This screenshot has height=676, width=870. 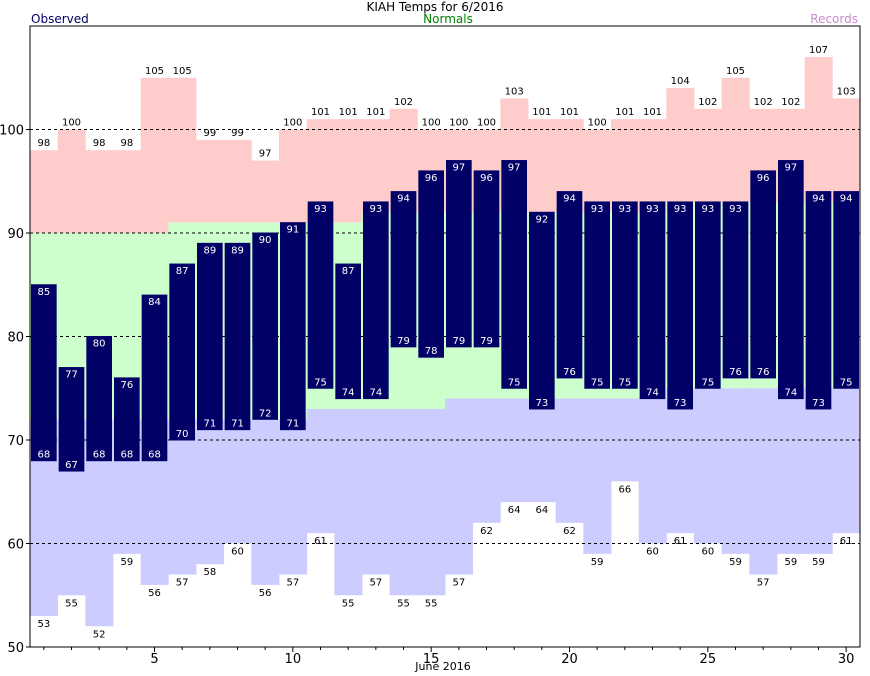 What do you see at coordinates (209, 250) in the screenshot?
I see `observed-high-label: 89` at bounding box center [209, 250].